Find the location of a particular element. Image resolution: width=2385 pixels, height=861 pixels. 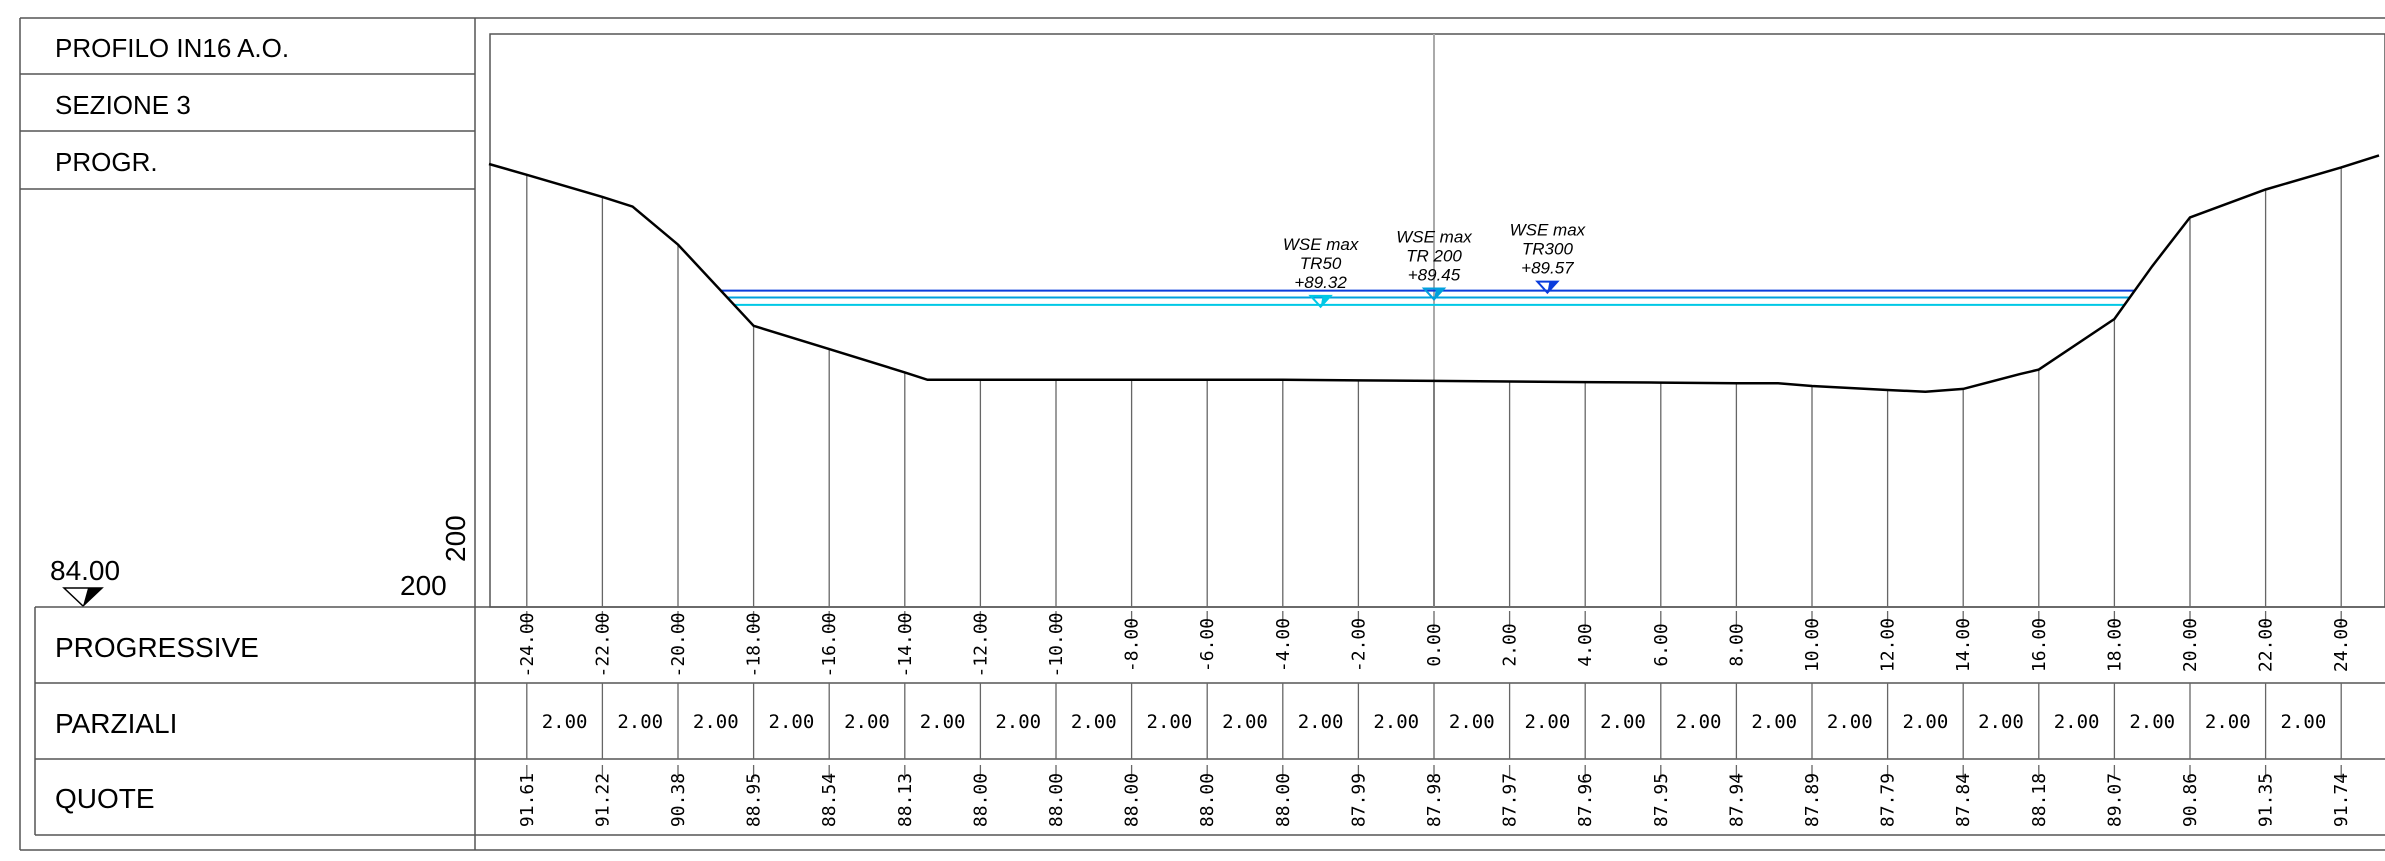

quote-value: 88.54 is located at coordinates (829, 800).